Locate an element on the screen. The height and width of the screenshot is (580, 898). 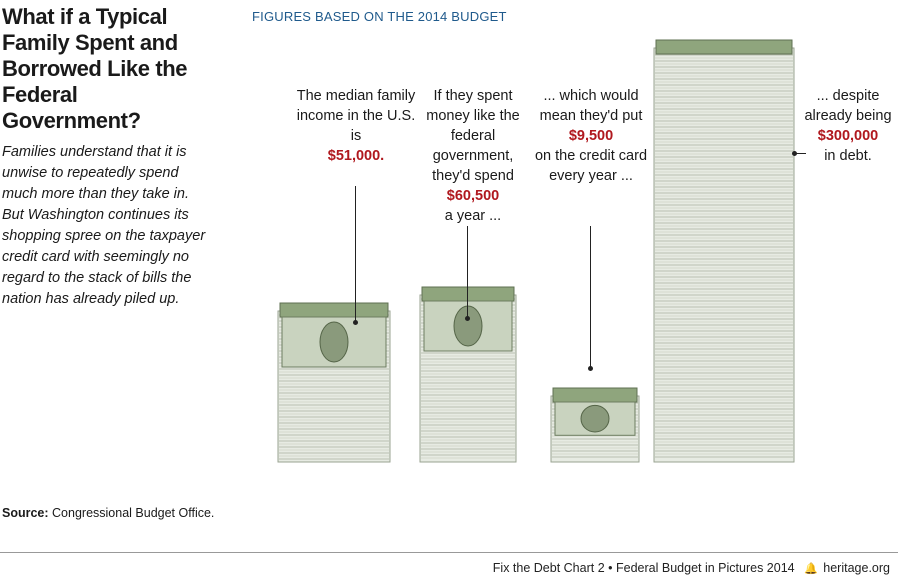
footer-divider is located at coordinates (449, 552).